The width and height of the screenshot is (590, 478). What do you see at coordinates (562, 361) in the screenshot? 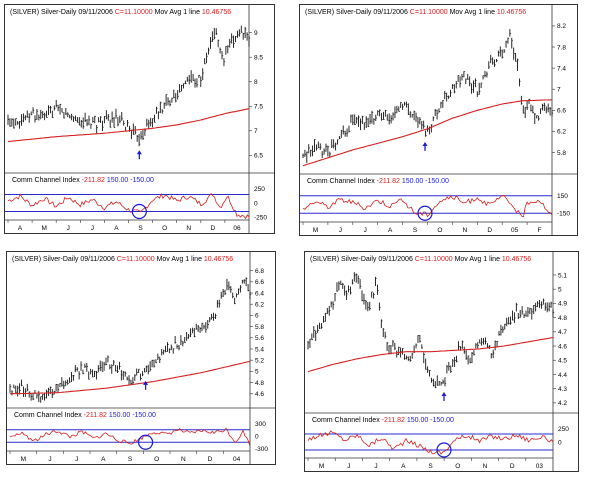
I see `price-tick-label: 4.5` at bounding box center [562, 361].